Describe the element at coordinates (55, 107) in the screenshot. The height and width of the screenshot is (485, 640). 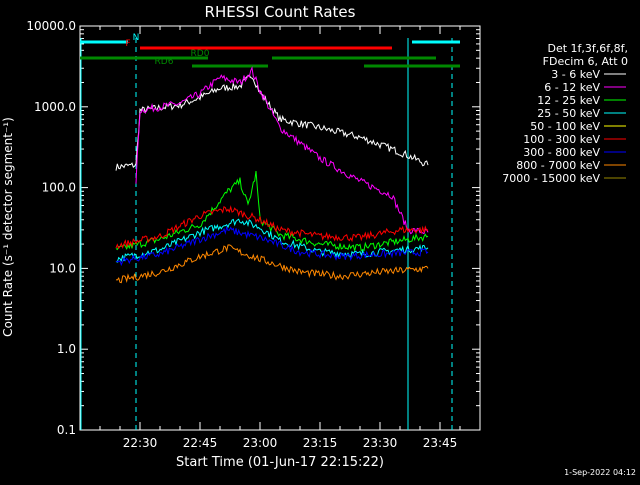
I see `y-tick-label: 1000.0` at that location.